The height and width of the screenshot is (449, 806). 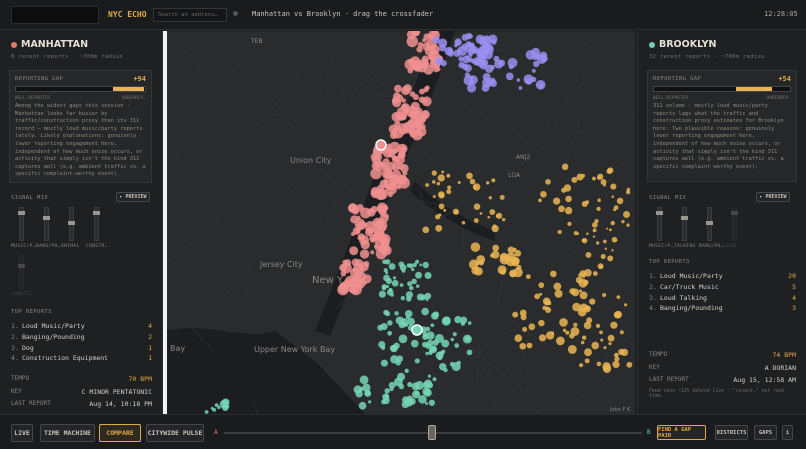 I want to click on mode-button: LIVE, so click(x=22, y=433).